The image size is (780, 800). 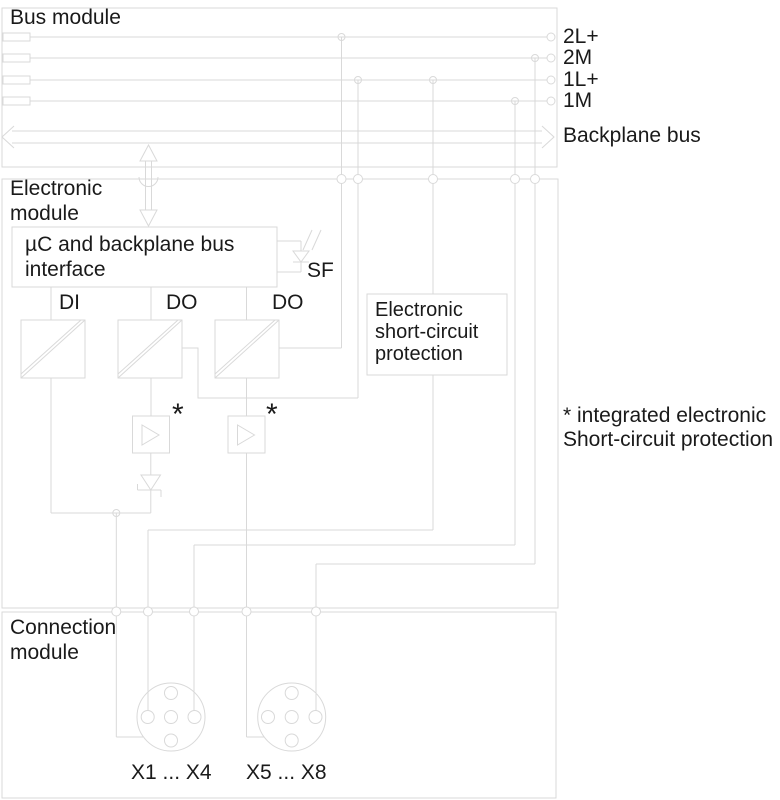 I want to click on module-contact-icons-top, so click(x=438, y=179).